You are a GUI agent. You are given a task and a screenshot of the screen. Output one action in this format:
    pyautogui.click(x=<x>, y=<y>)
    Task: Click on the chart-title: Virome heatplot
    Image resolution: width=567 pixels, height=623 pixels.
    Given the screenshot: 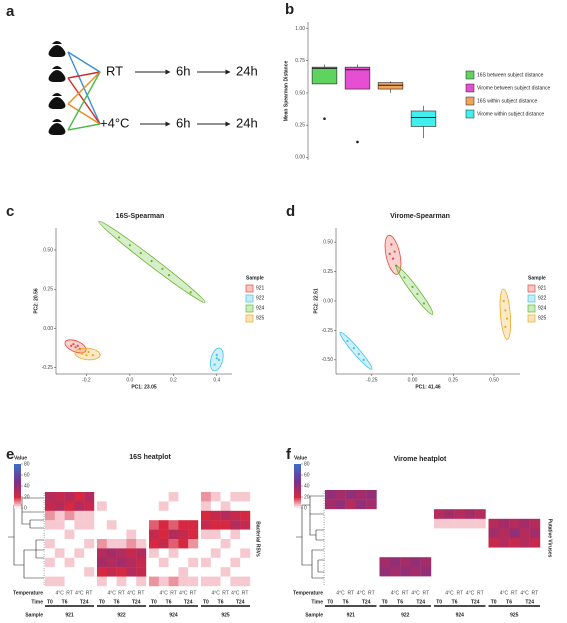 What is the action you would take?
    pyautogui.click(x=420, y=459)
    